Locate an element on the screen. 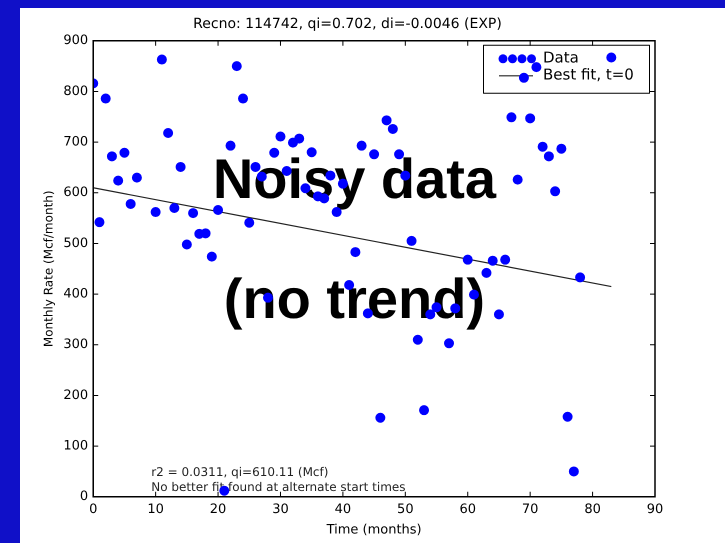  y-tick-label: 400 is located at coordinates (75, 294).